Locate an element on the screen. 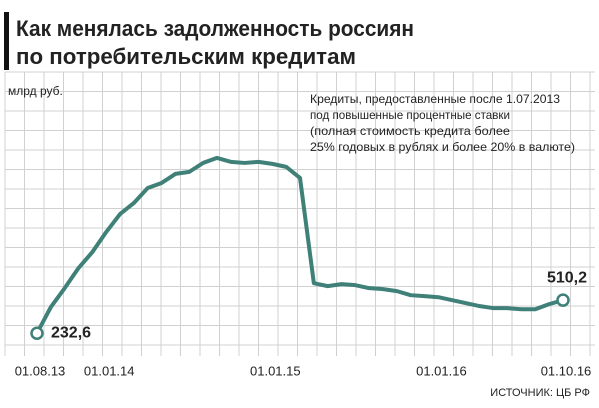  x-tick-label: 01.08.13 is located at coordinates (40, 370).